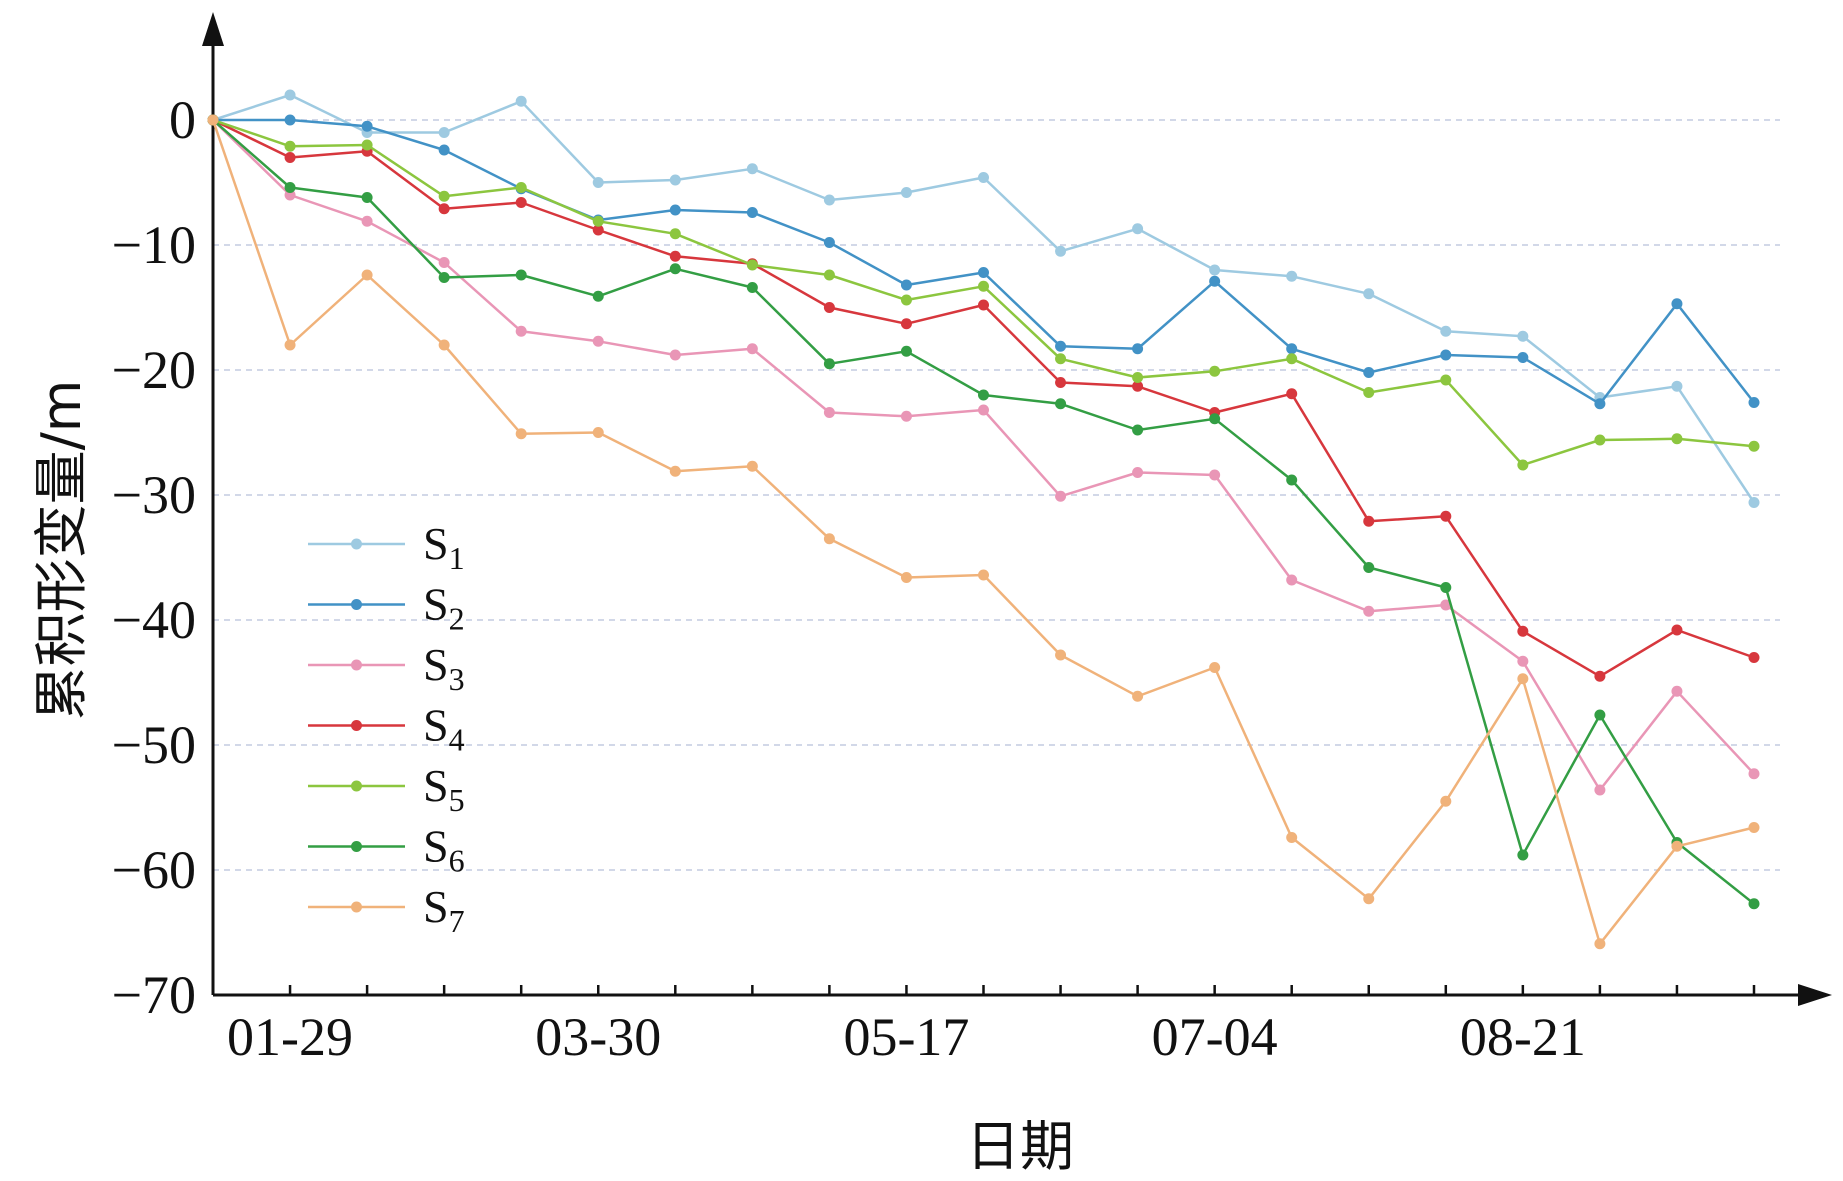 This screenshot has height=1181, width=1843. I want to click on y-tick-label: −70, so click(154, 995).